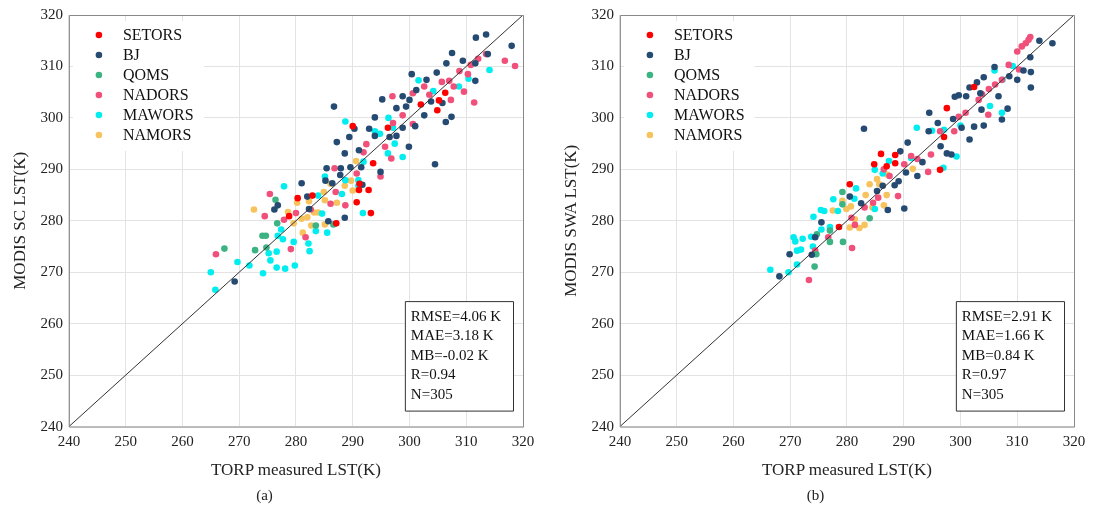 The width and height of the screenshot is (1103, 513). What do you see at coordinates (815, 495) in the screenshot?
I see `text: (b)` at bounding box center [815, 495].